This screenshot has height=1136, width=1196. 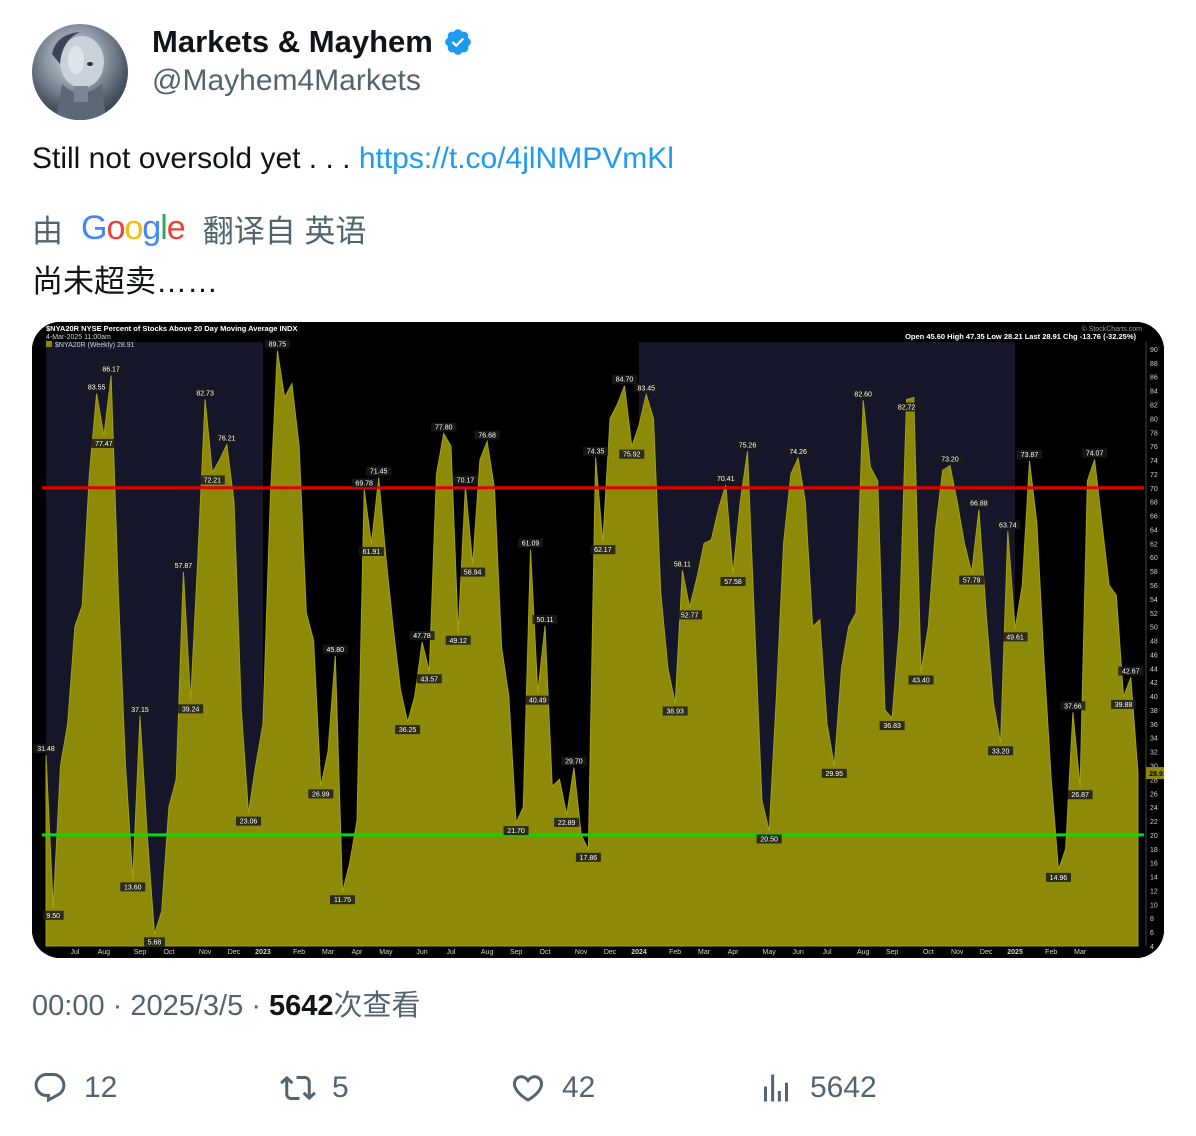 I want to click on y-tick-label: 34, so click(x=1154, y=739).